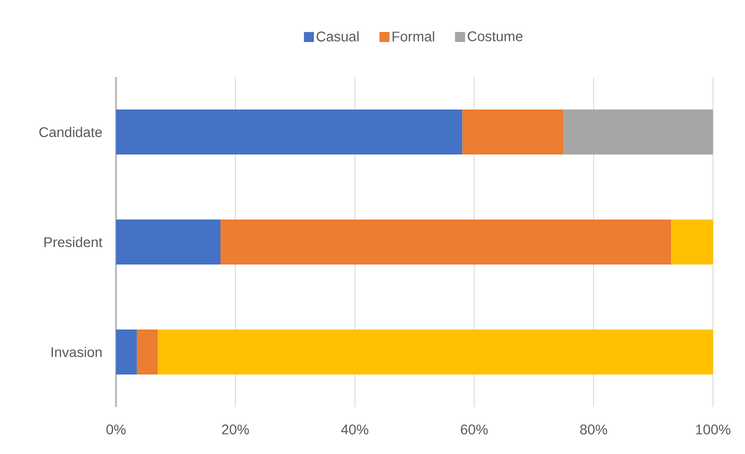  I want to click on x-tick-label: 0%, so click(116, 429).